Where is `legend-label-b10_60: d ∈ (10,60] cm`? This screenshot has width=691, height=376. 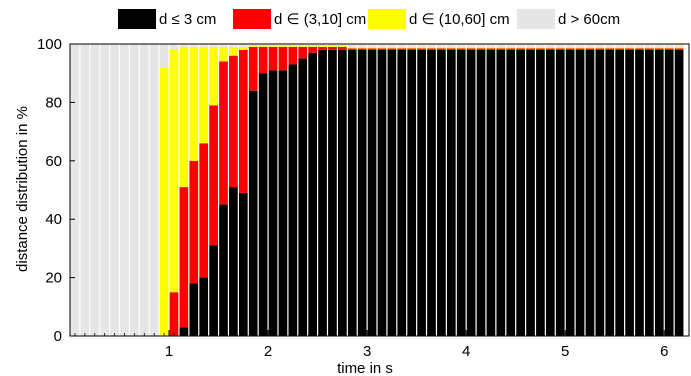
legend-label-b10_60: d ∈ (10,60] cm is located at coordinates (459, 19).